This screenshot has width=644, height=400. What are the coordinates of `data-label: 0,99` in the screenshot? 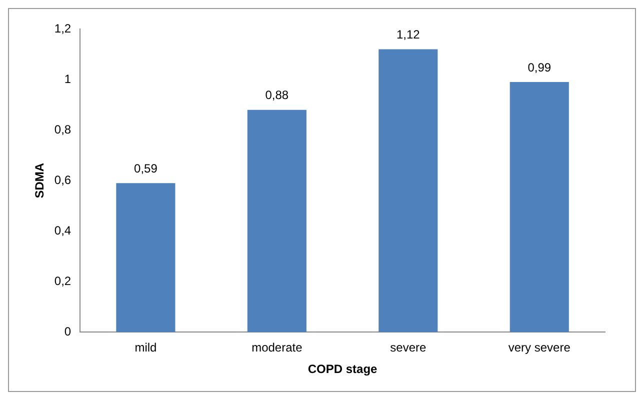 It's located at (540, 67).